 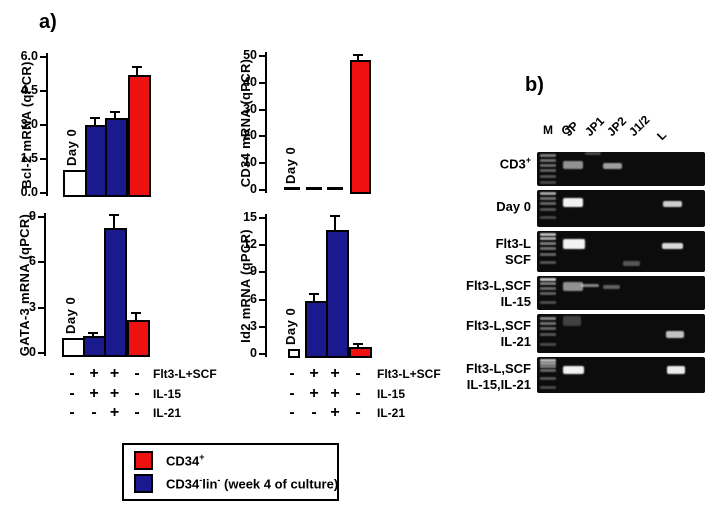 I want to click on y-axis, so click(x=45, y=284).